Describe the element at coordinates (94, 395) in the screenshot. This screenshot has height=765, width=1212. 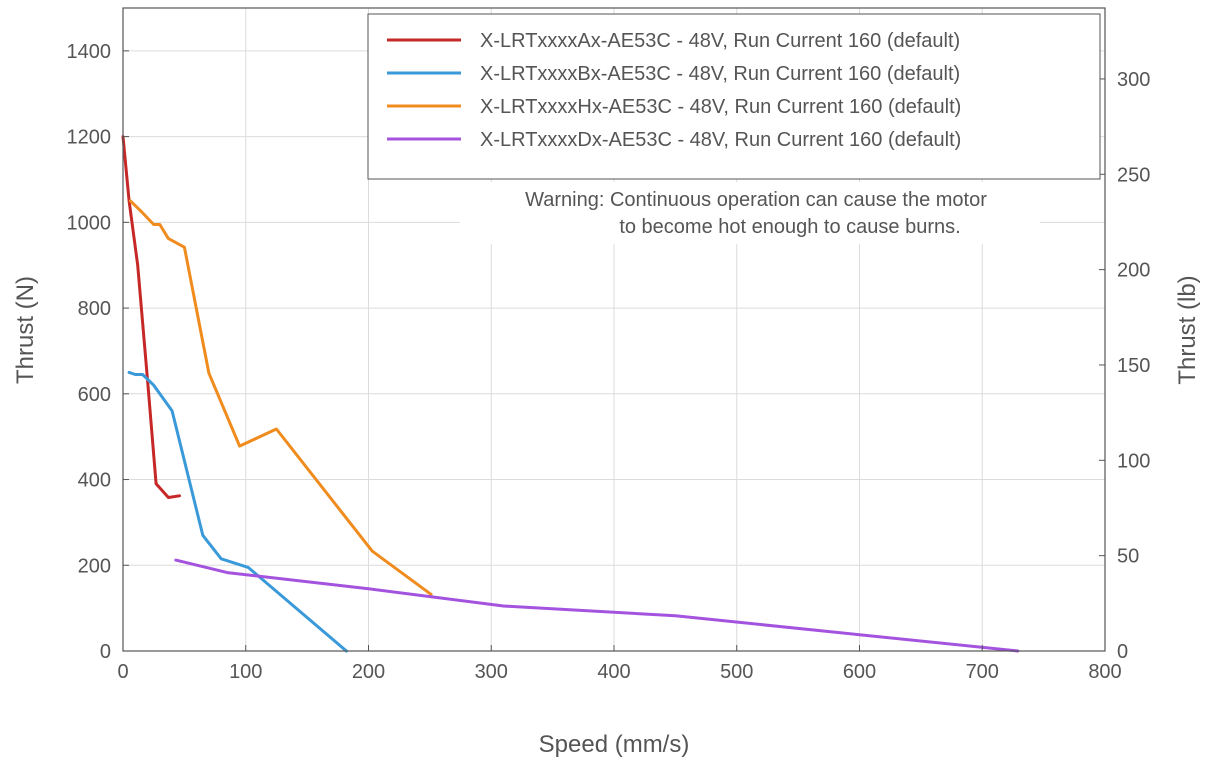
I see `y-tick-label: 600` at that location.